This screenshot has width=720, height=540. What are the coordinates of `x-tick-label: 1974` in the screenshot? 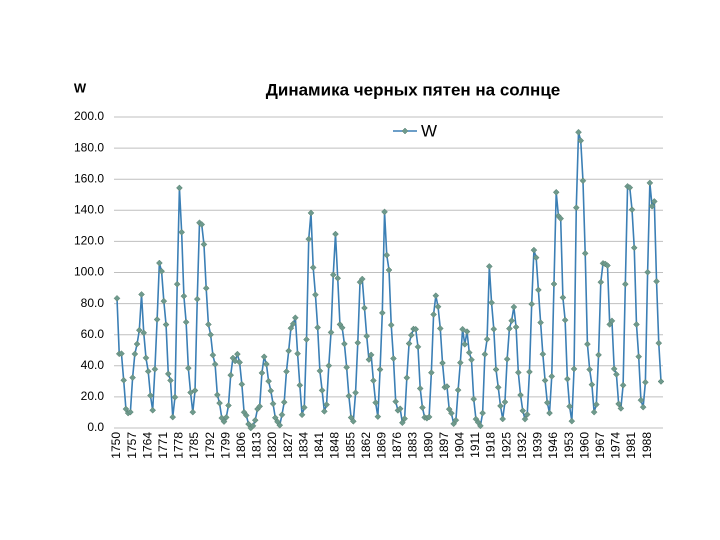 It's located at (616, 445).